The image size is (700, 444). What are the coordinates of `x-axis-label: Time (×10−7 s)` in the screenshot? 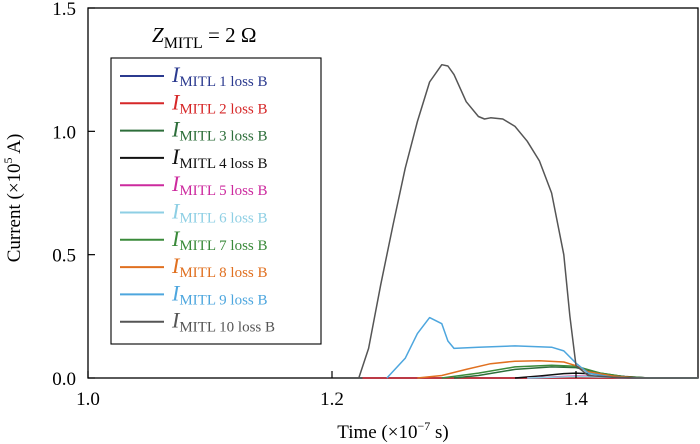 It's located at (393, 431).